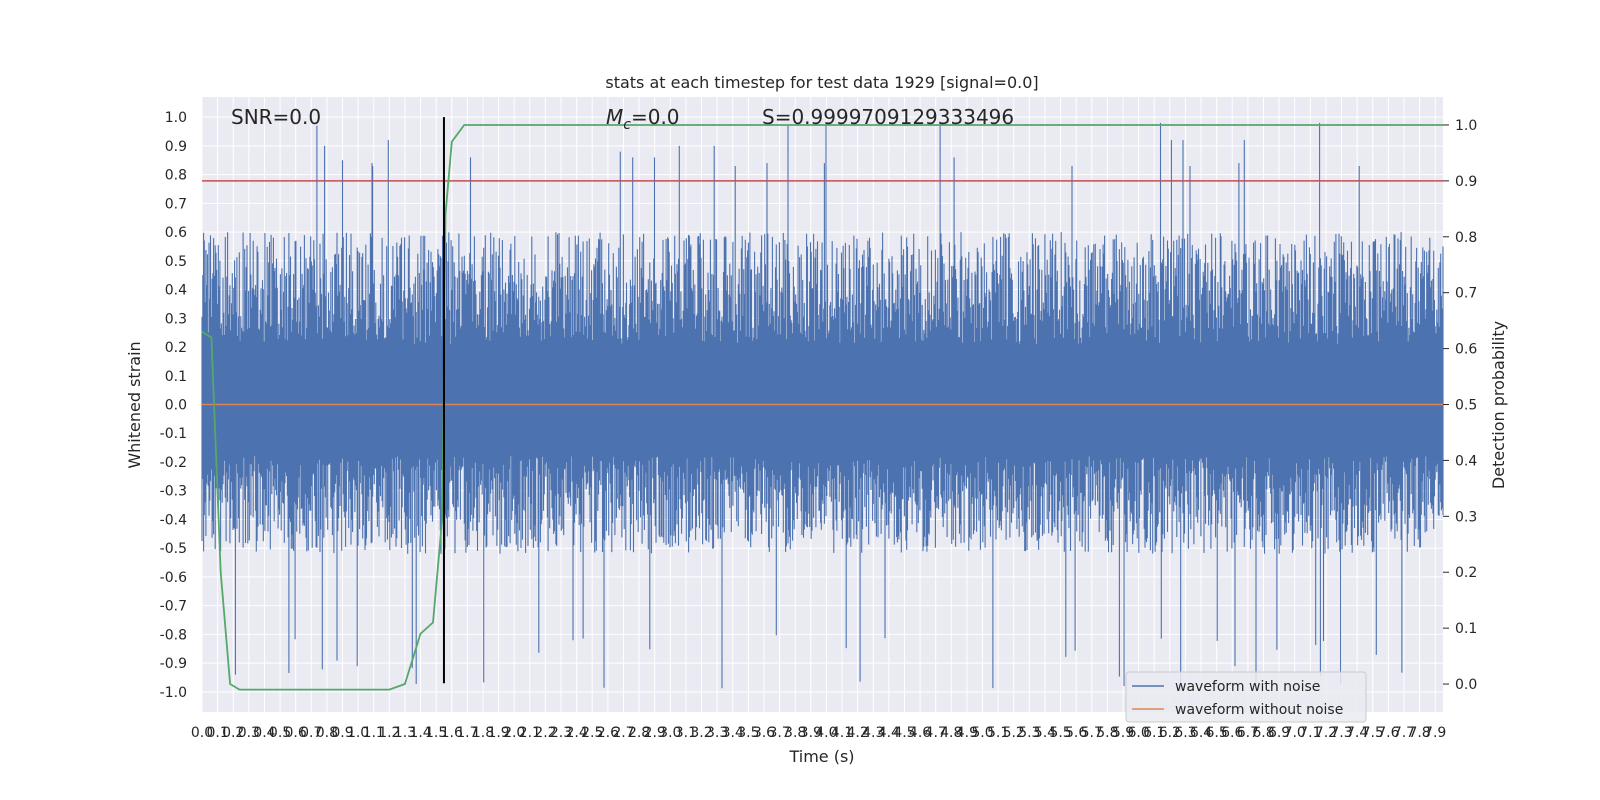  I want to click on x-tick-label: 6.2, so click(1170, 733).